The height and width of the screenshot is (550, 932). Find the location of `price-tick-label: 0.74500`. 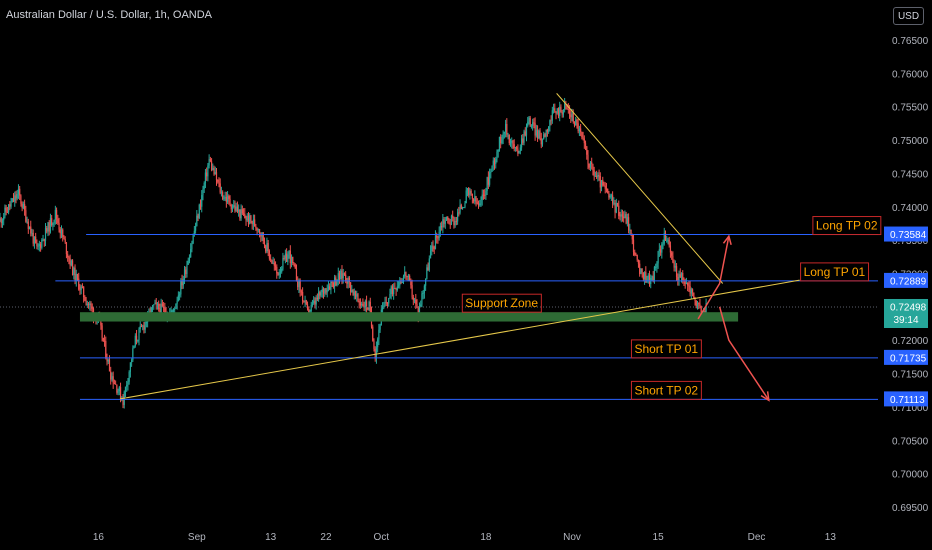

price-tick-label: 0.74500 is located at coordinates (910, 174).